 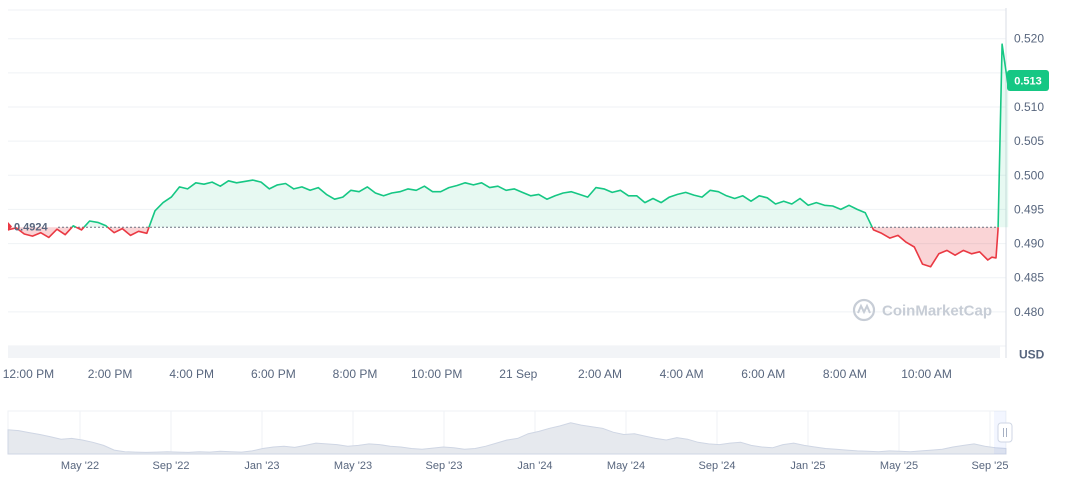 What do you see at coordinates (682, 374) in the screenshot?
I see `x-tick-label: 4:00 AM` at bounding box center [682, 374].